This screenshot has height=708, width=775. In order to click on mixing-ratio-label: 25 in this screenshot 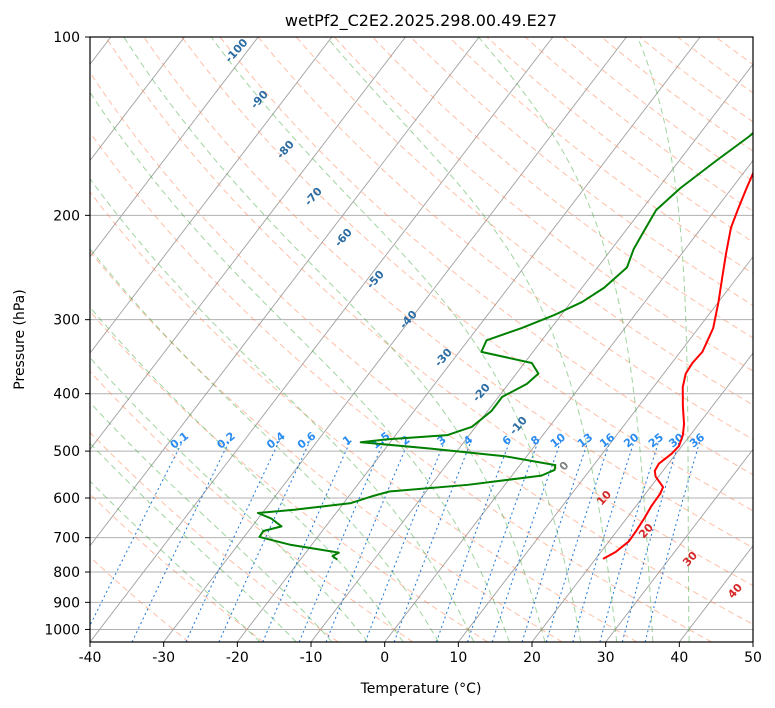, I will do `click(656, 441)`.